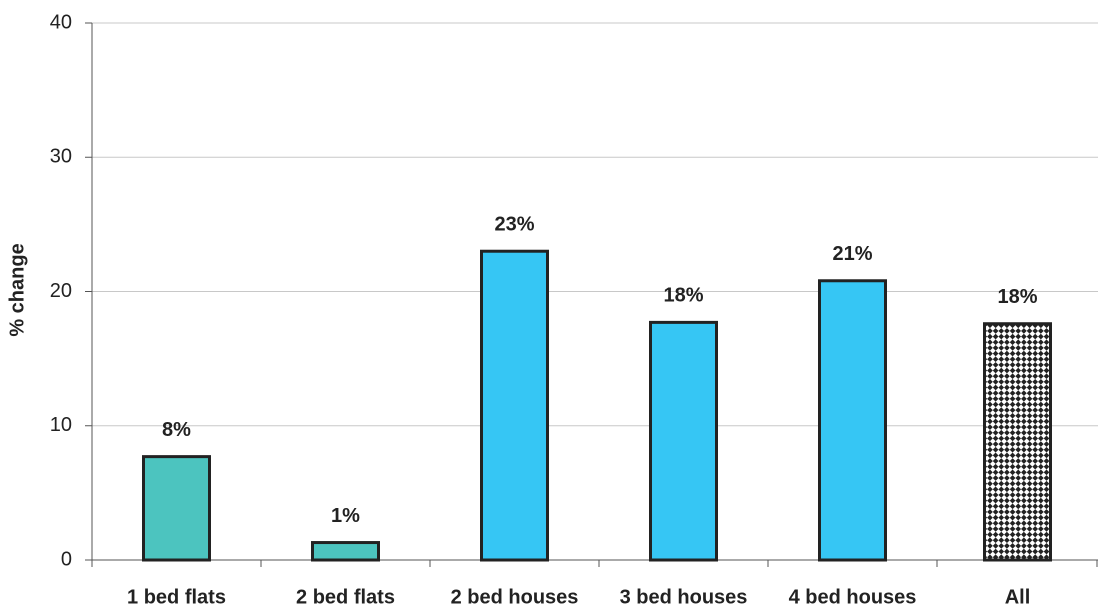 The image size is (1098, 610). I want to click on y-tick-label: 40, so click(61, 22).